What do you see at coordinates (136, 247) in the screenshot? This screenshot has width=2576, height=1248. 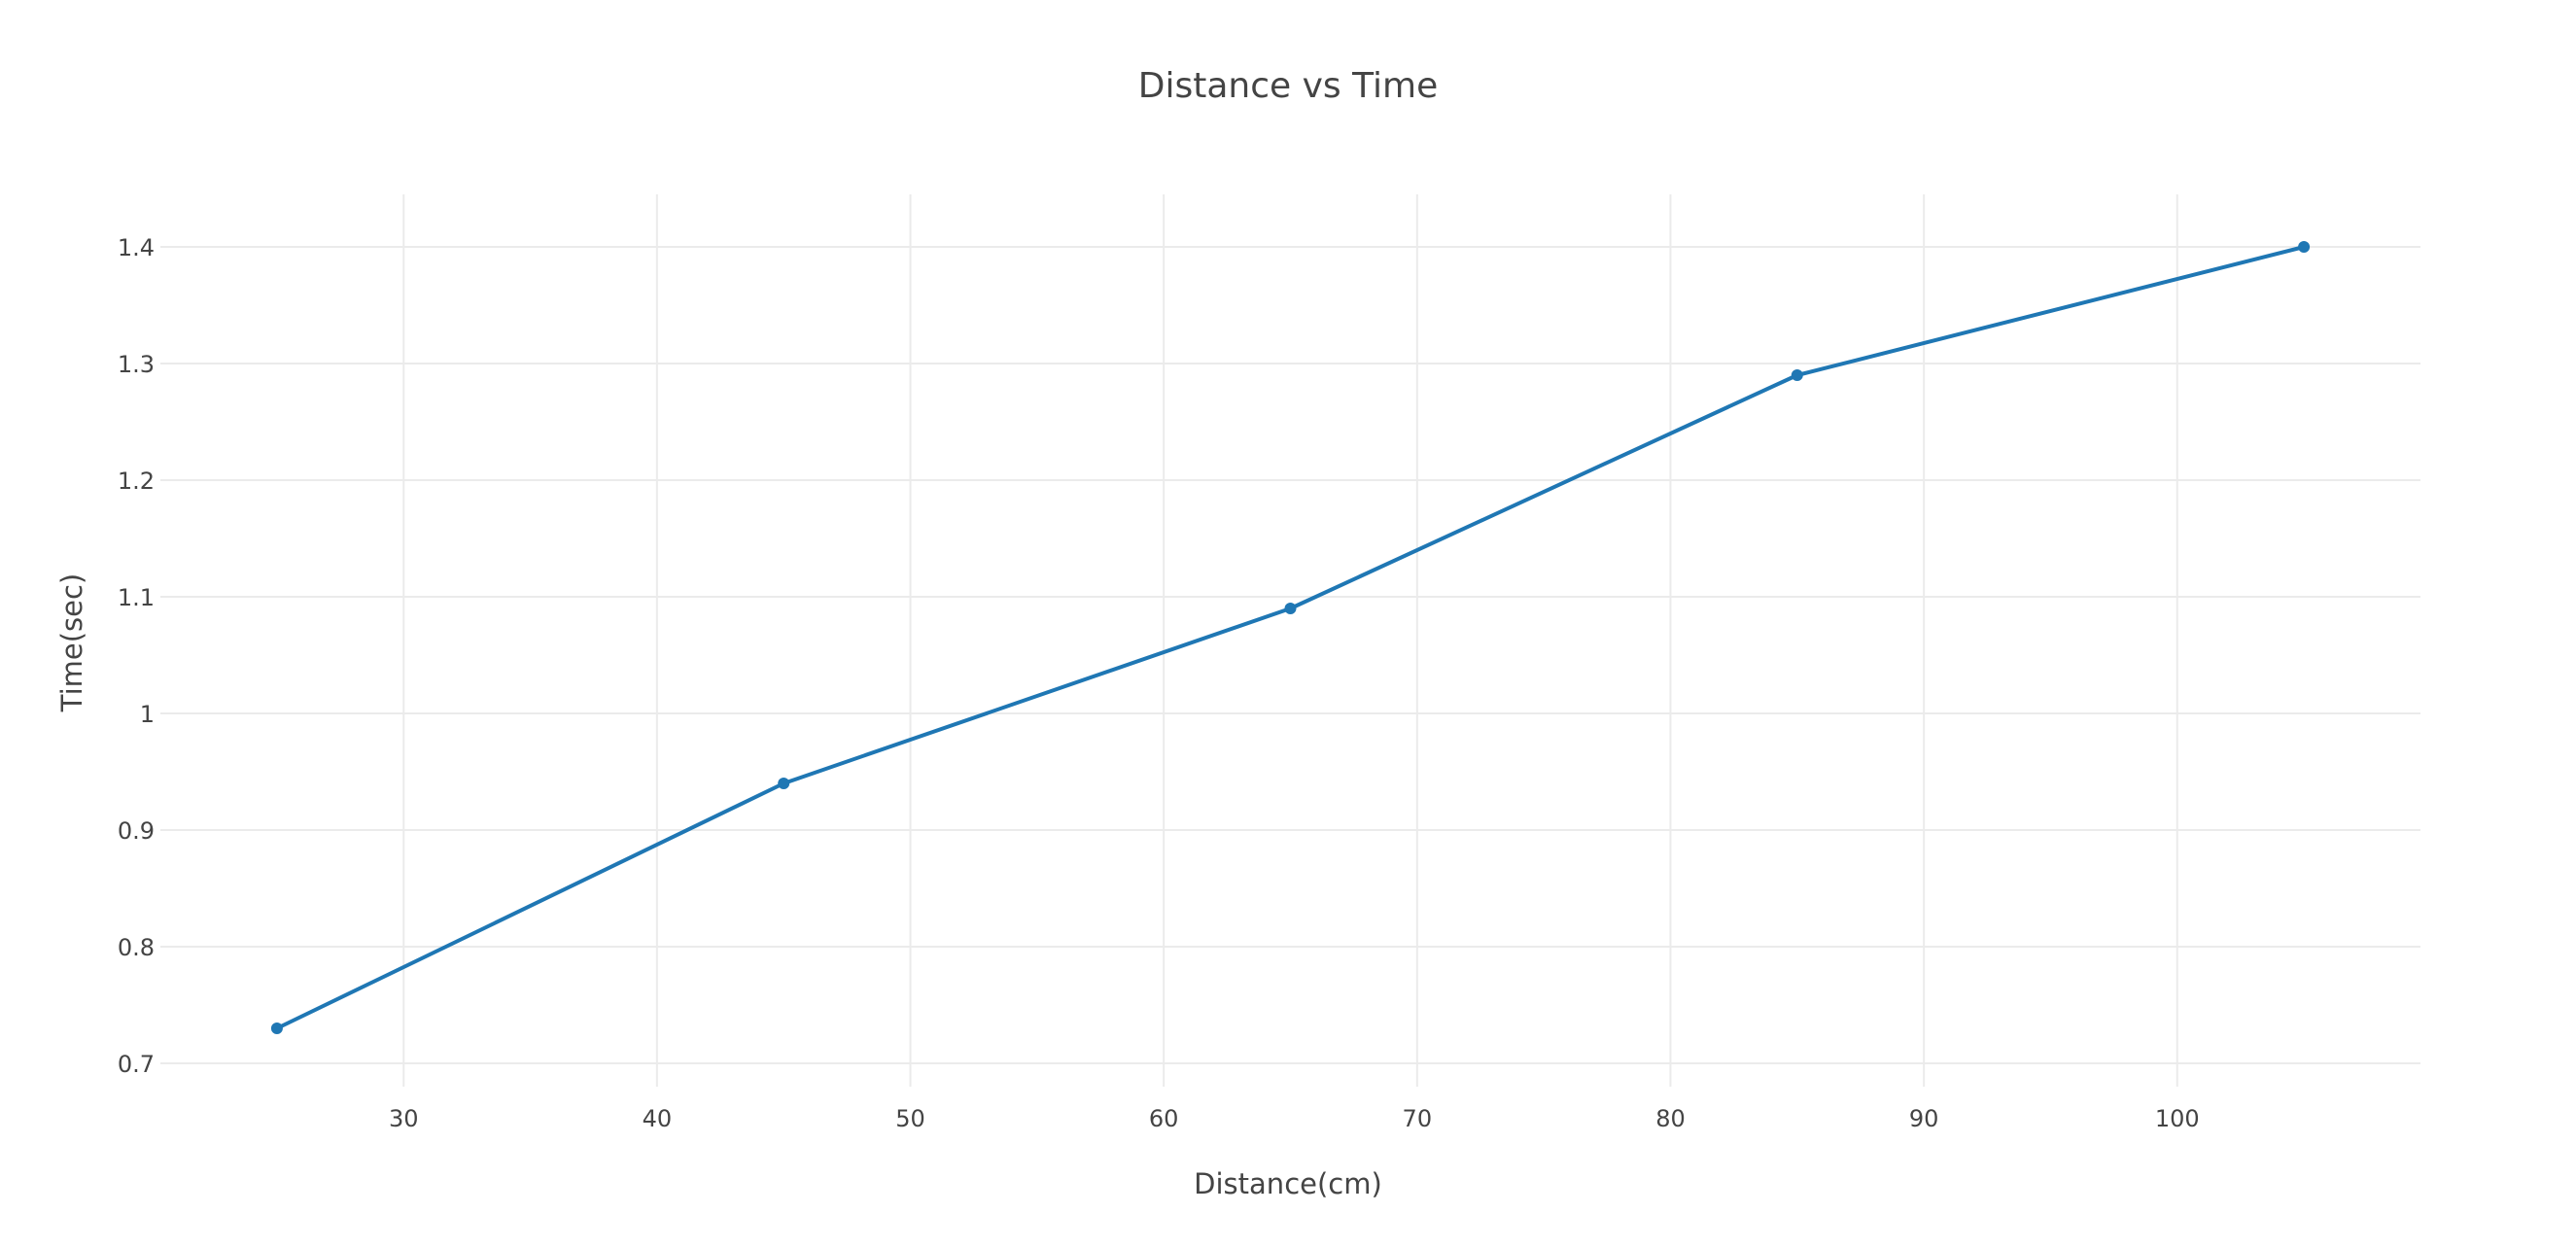 I see `y-tick-label: 1.4` at bounding box center [136, 247].